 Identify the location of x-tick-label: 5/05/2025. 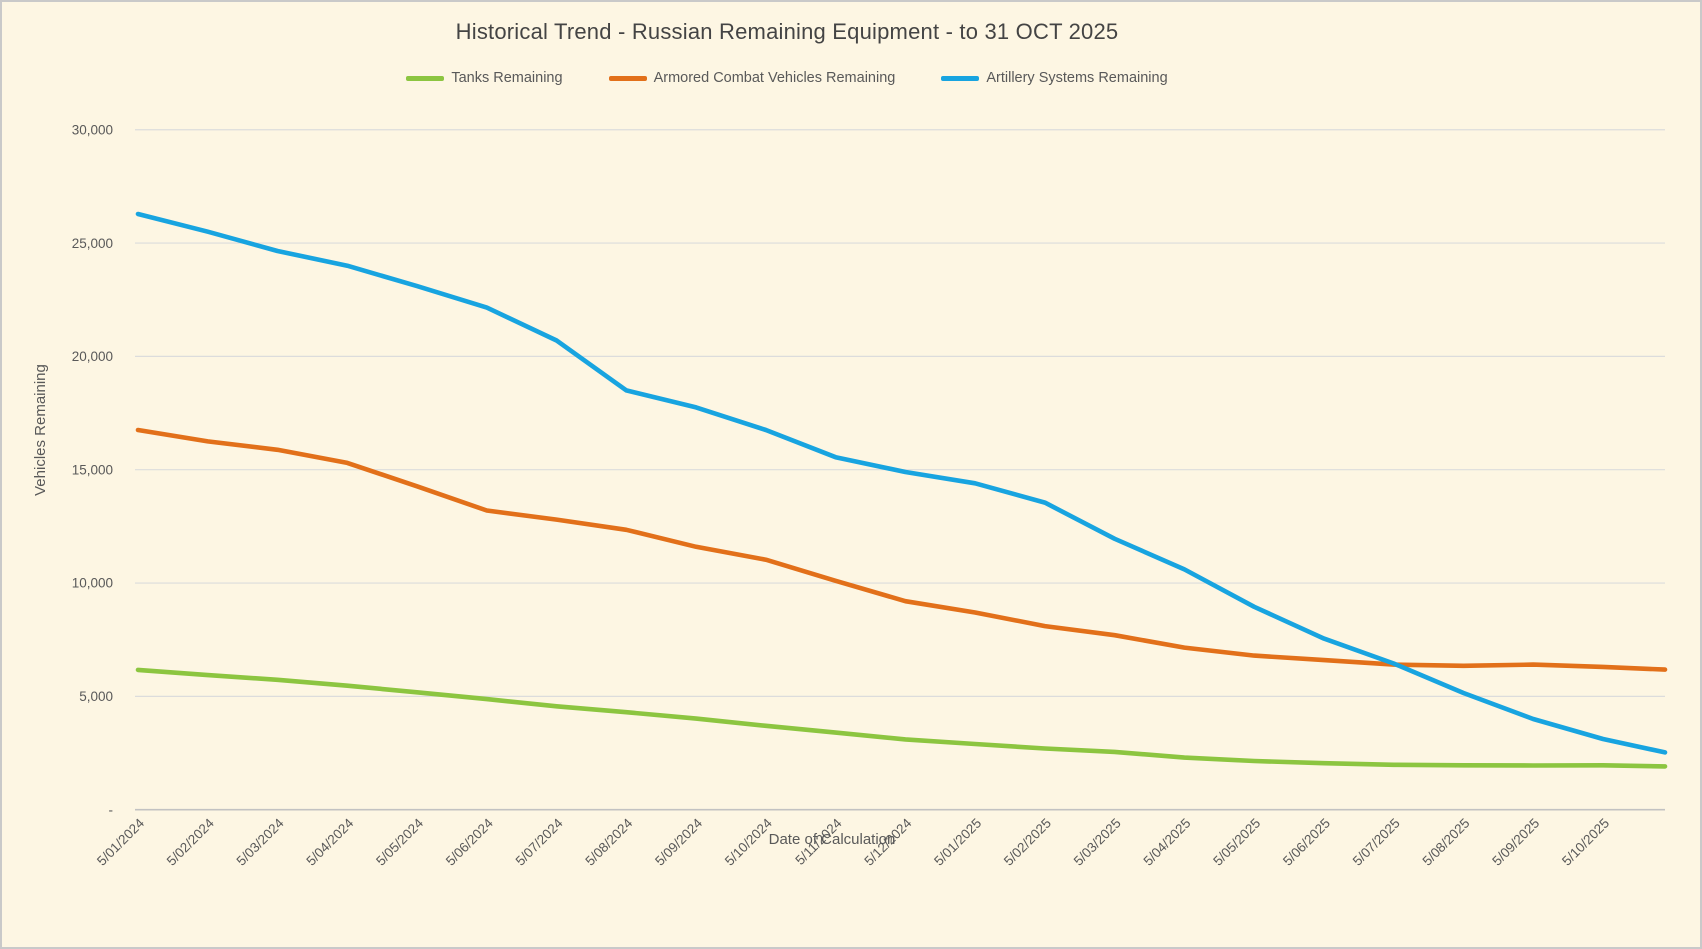
(1236, 842).